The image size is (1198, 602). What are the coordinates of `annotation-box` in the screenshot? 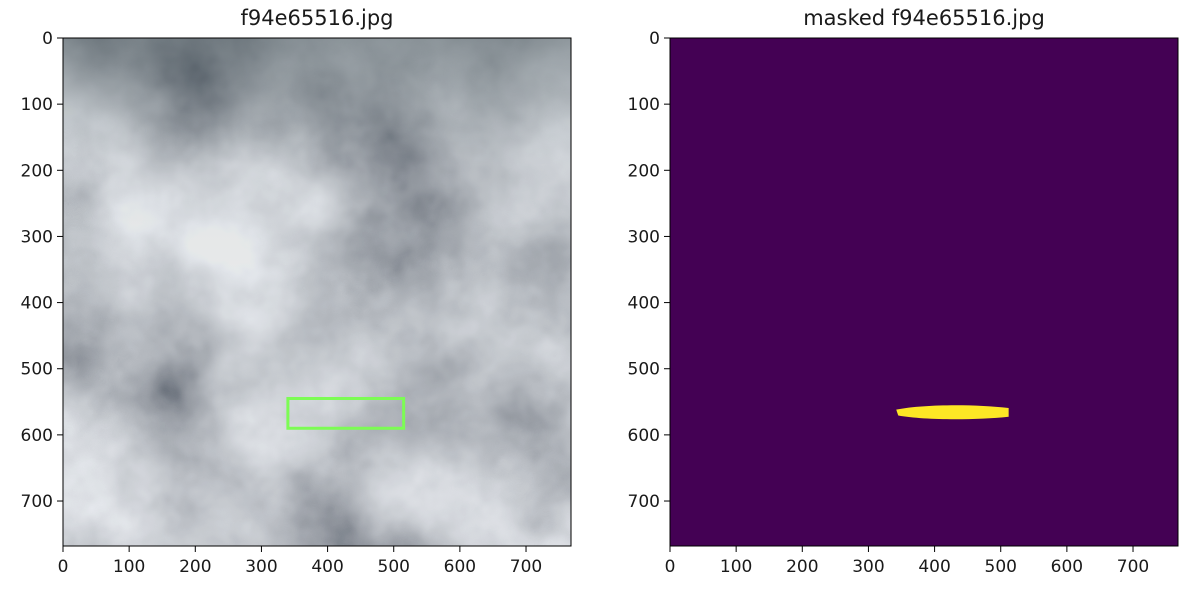 It's located at (346, 413).